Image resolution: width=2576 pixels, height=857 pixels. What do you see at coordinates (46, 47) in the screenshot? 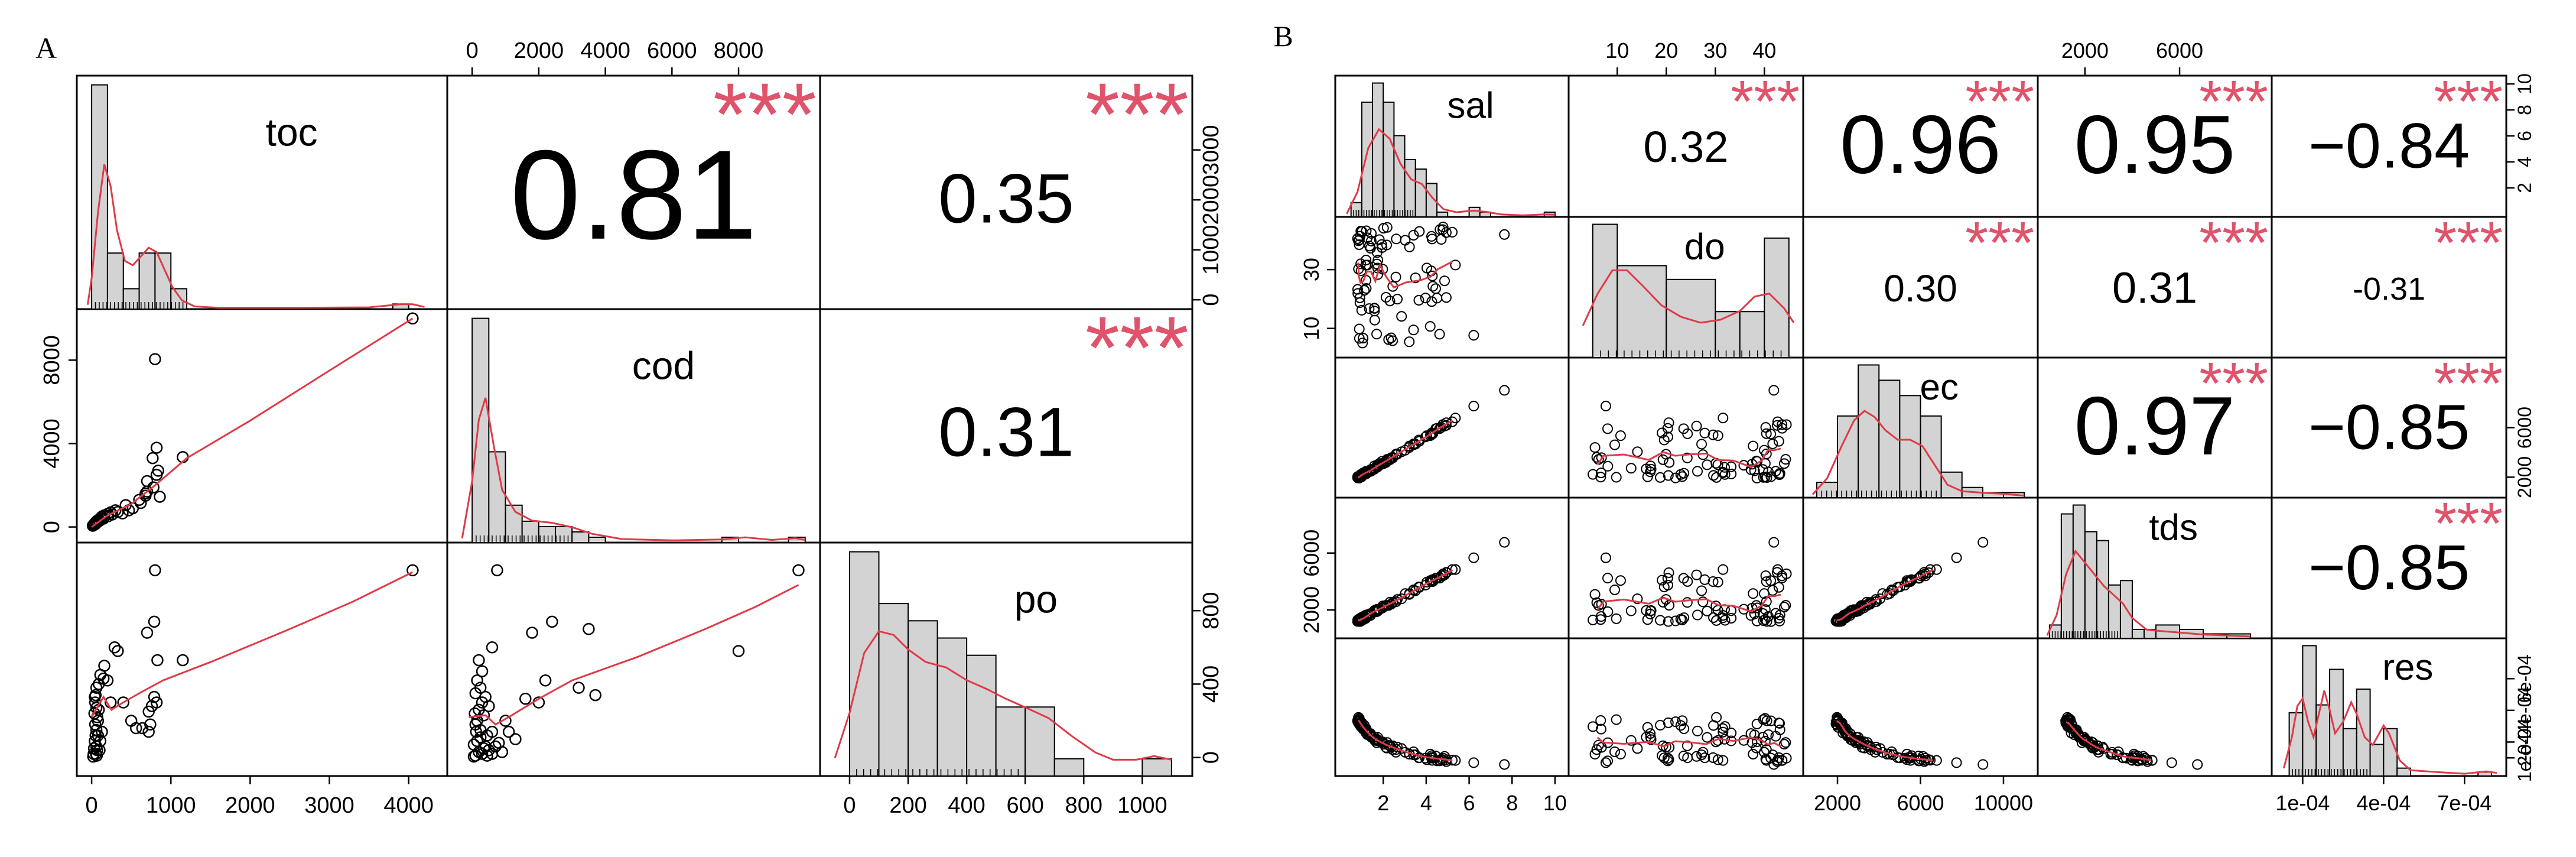
I see `panel-label-A: A` at bounding box center [46, 47].